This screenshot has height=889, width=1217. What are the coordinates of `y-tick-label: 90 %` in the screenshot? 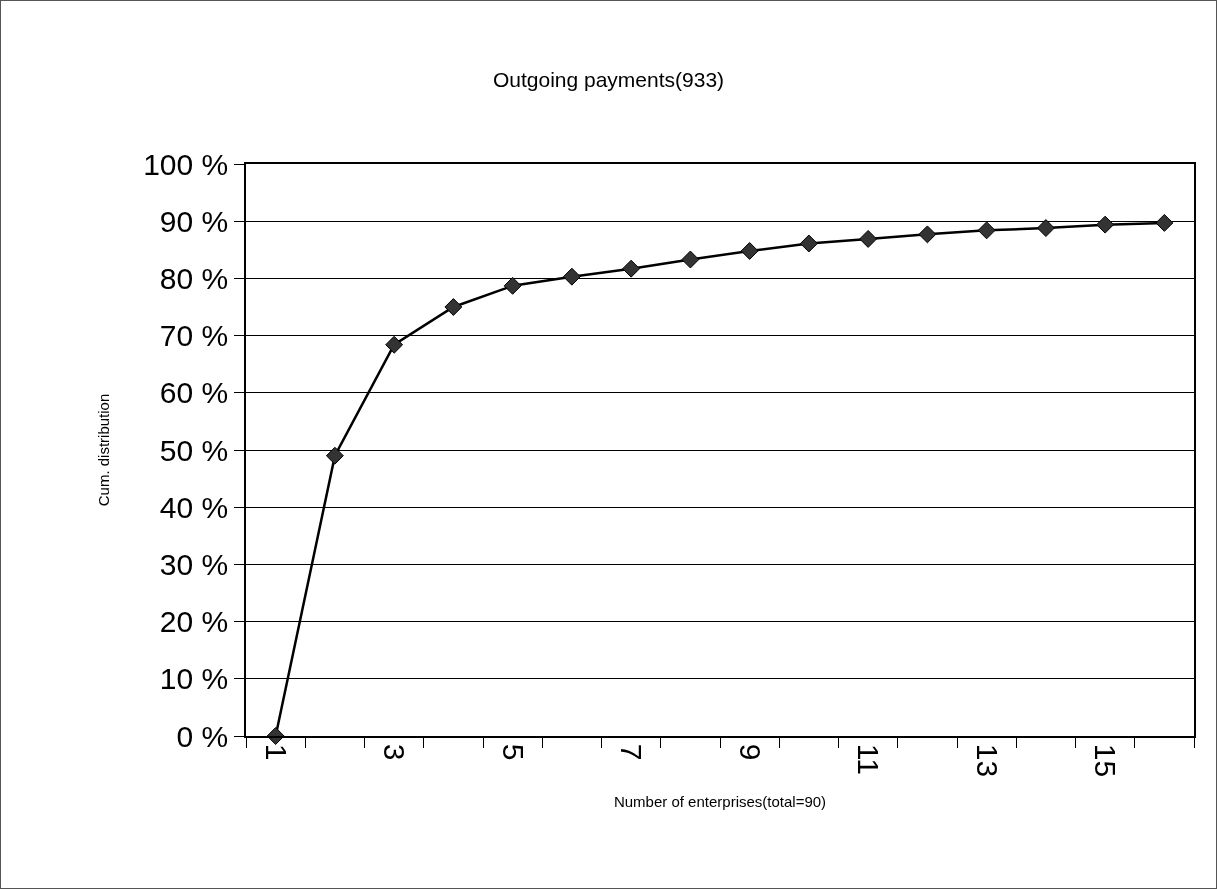 It's located at (194, 221).